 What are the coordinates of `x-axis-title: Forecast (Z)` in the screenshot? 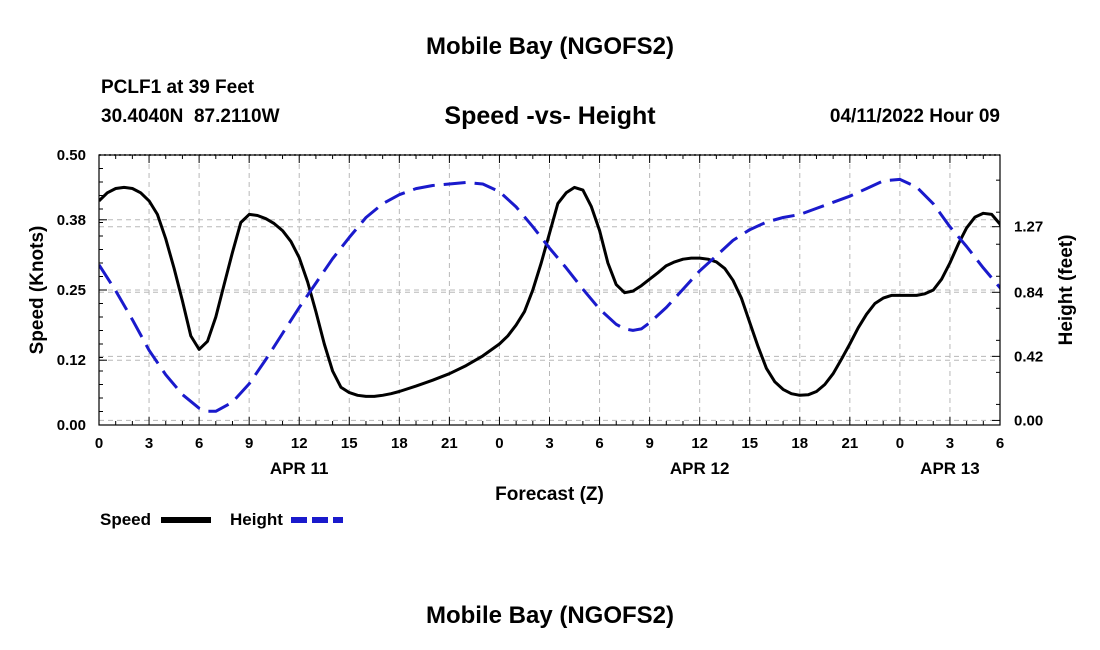 It's located at (549, 494).